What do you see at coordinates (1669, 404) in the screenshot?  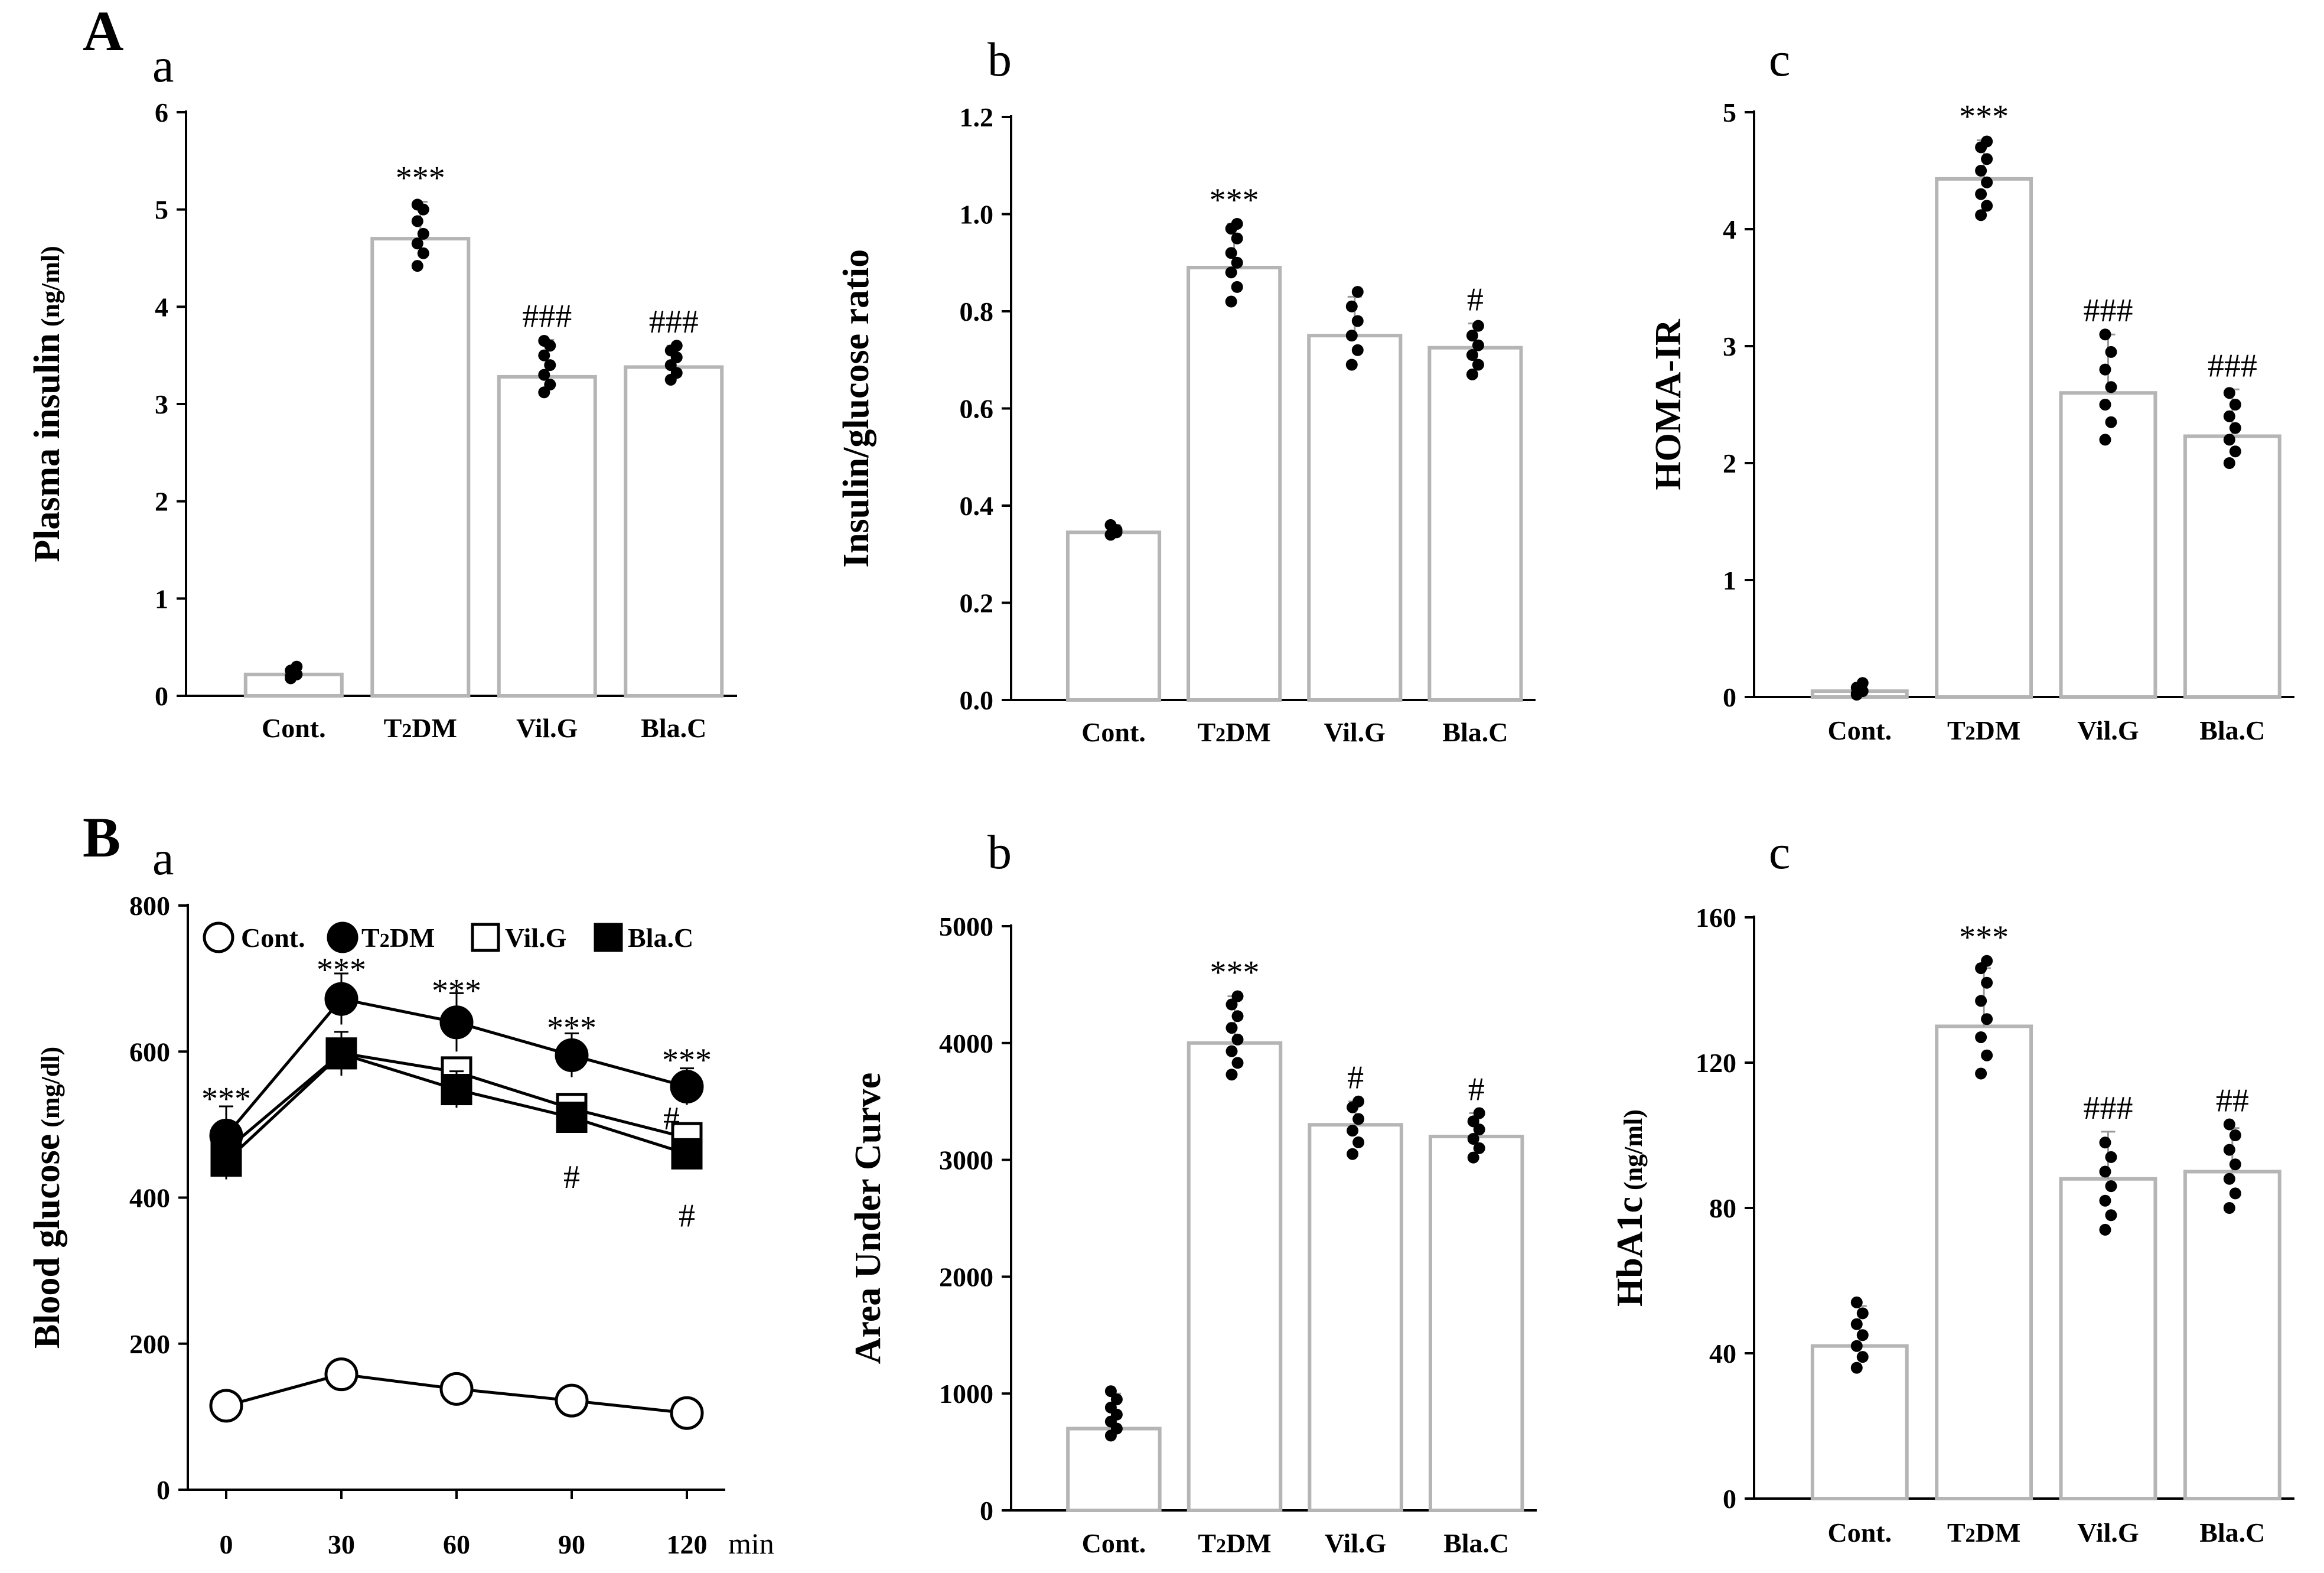 I see `y-axis-title: HOMA-IR` at bounding box center [1669, 404].